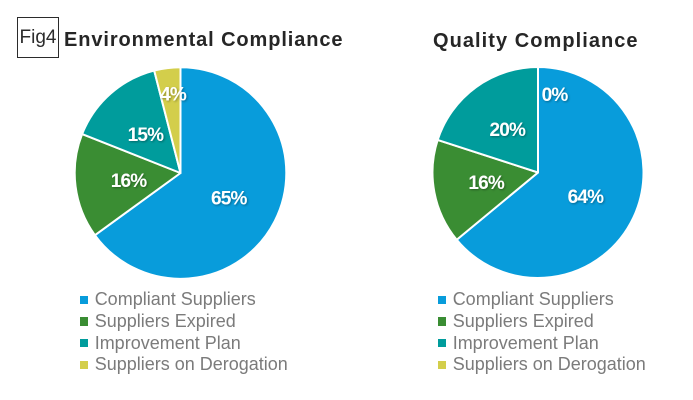 The height and width of the screenshot is (400, 693). What do you see at coordinates (555, 95) in the screenshot?
I see `svg-text: 0%` at bounding box center [555, 95].